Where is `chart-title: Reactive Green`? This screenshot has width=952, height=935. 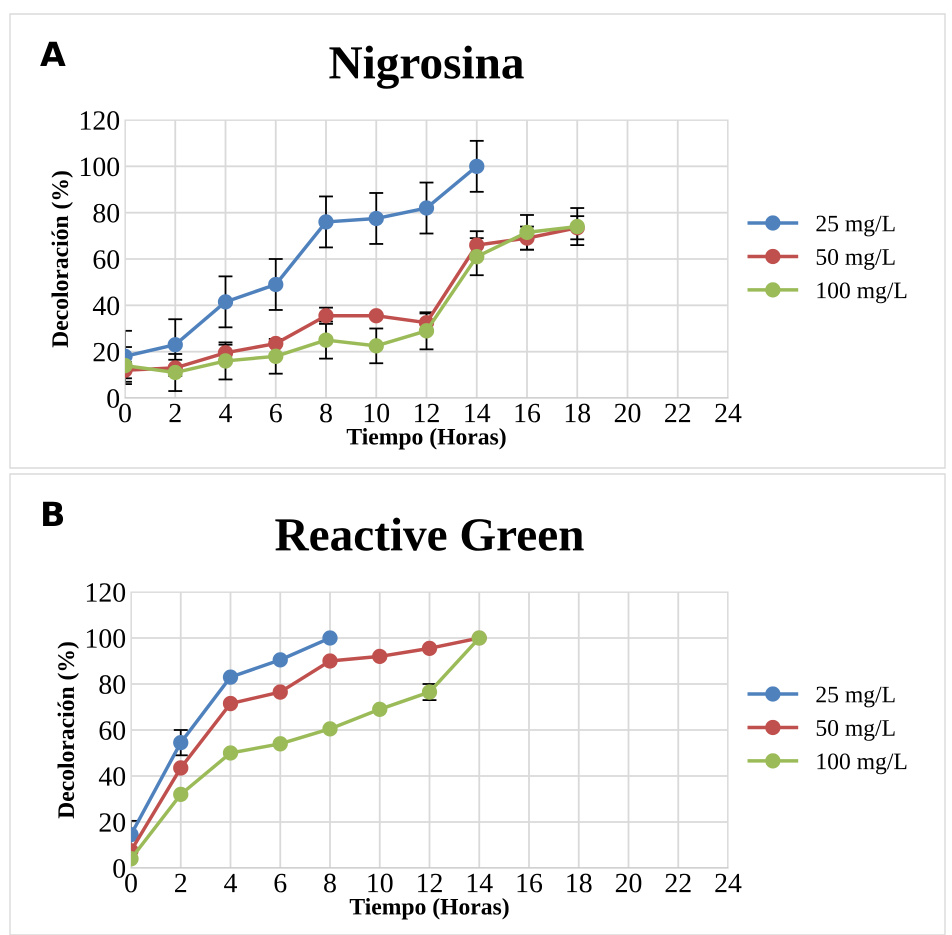 chart-title: Reactive Green is located at coordinates (429, 534).